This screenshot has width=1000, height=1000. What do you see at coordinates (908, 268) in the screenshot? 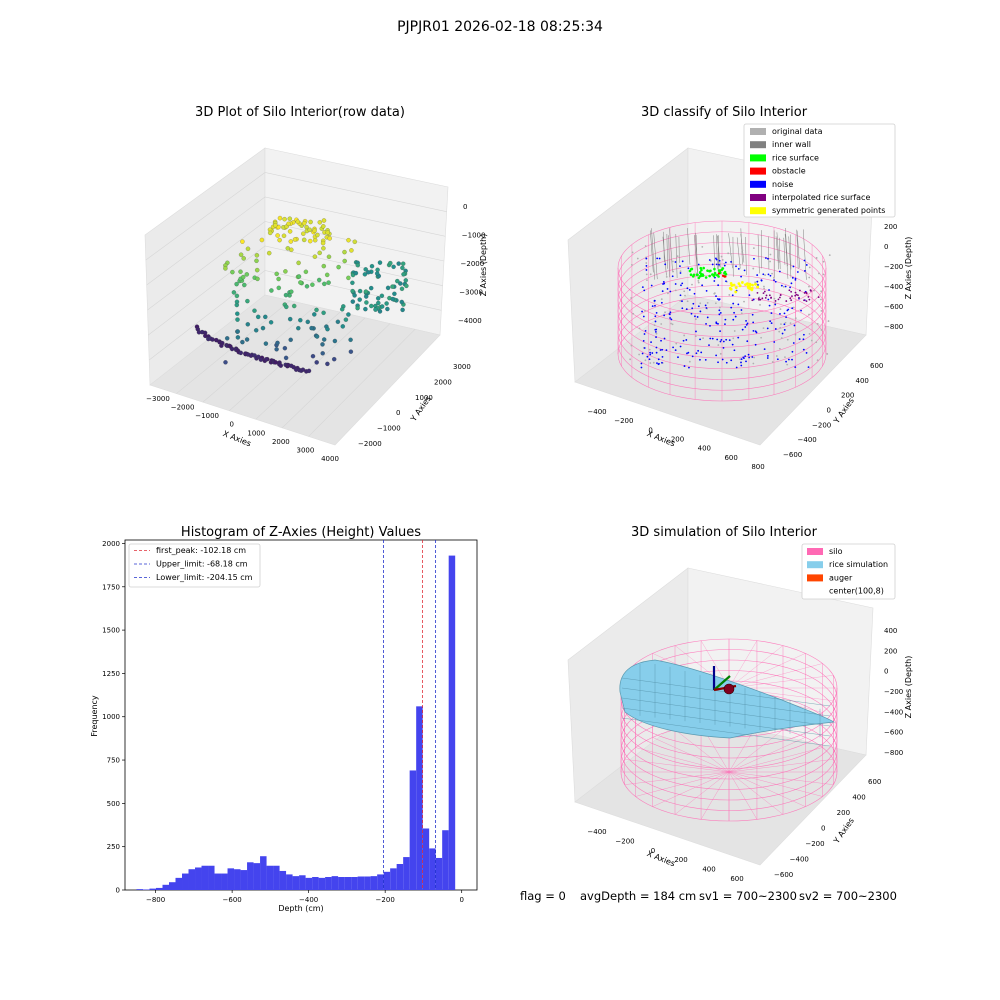
I see `classify-zlabel: Z Axies (Depth)` at bounding box center [908, 268].